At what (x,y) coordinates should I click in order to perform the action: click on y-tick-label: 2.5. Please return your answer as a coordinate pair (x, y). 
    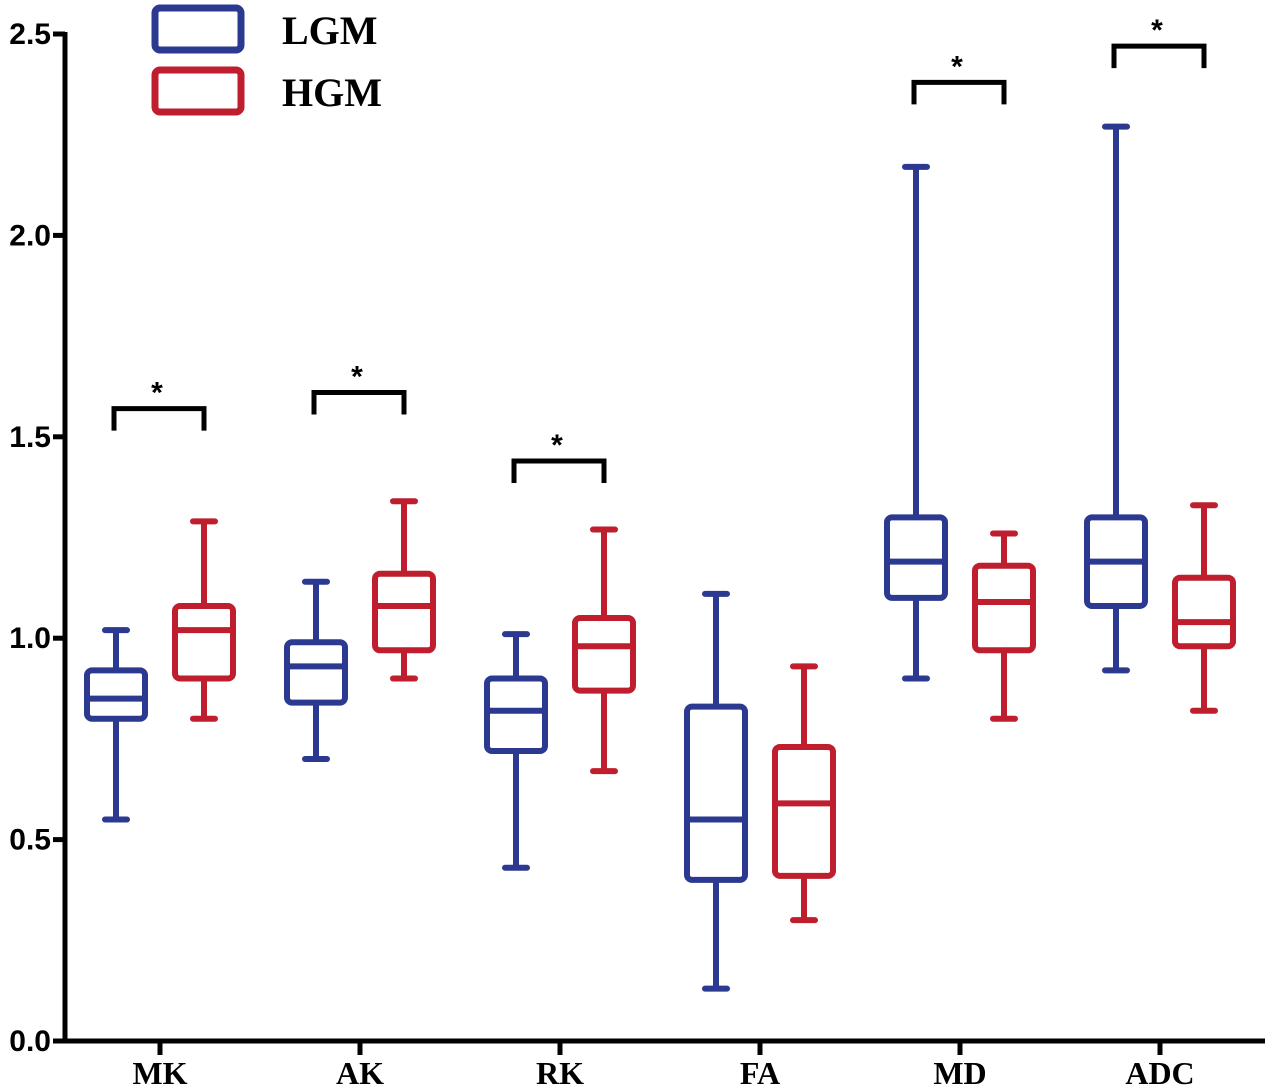
    Looking at the image, I should click on (30, 34).